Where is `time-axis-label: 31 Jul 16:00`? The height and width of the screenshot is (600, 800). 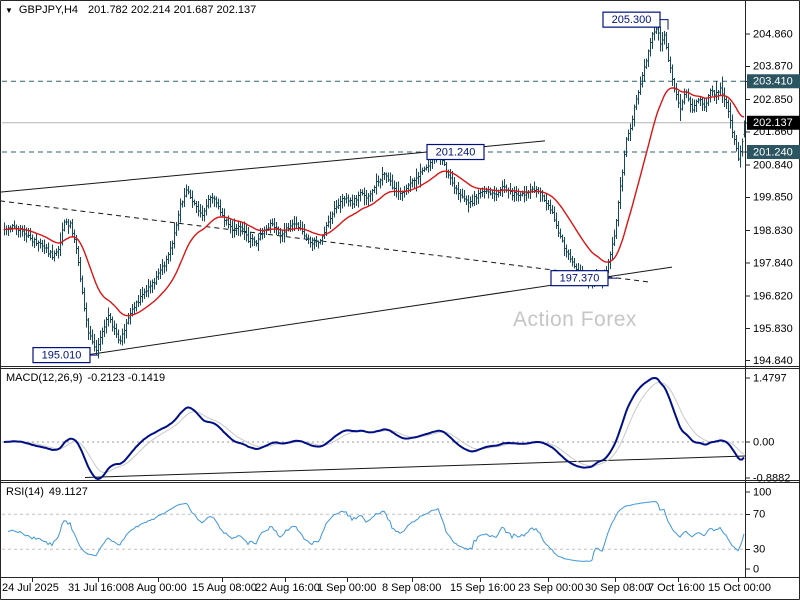
time-axis-label: 31 Jul 16:00 is located at coordinates (98, 588).